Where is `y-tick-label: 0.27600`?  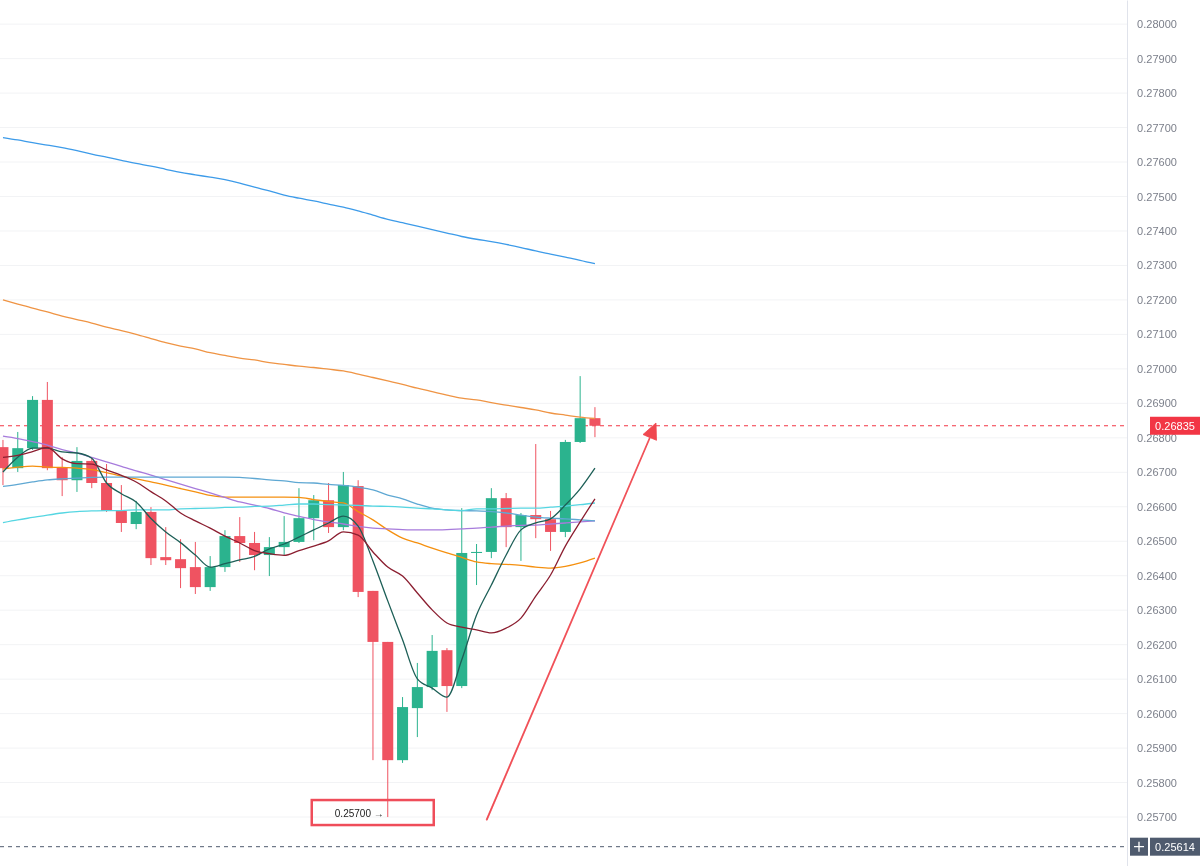 y-tick-label: 0.27600 is located at coordinates (1157, 162).